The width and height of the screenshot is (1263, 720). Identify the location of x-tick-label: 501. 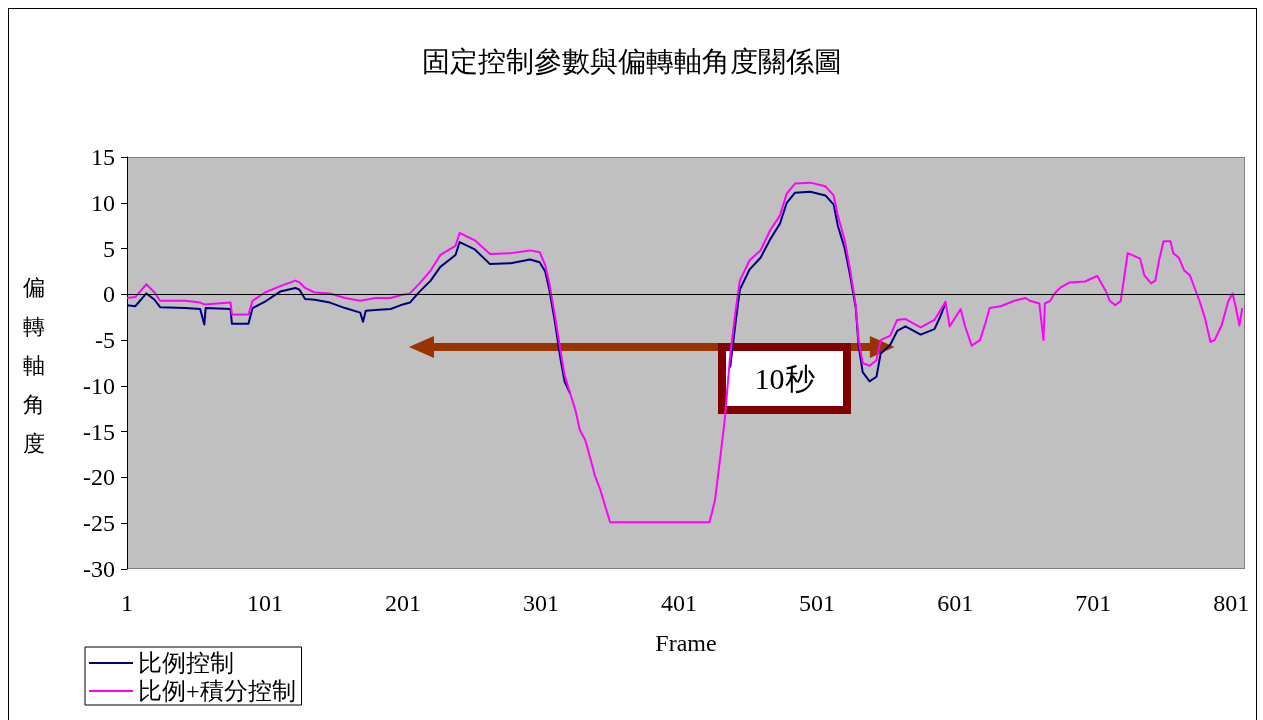
(817, 603).